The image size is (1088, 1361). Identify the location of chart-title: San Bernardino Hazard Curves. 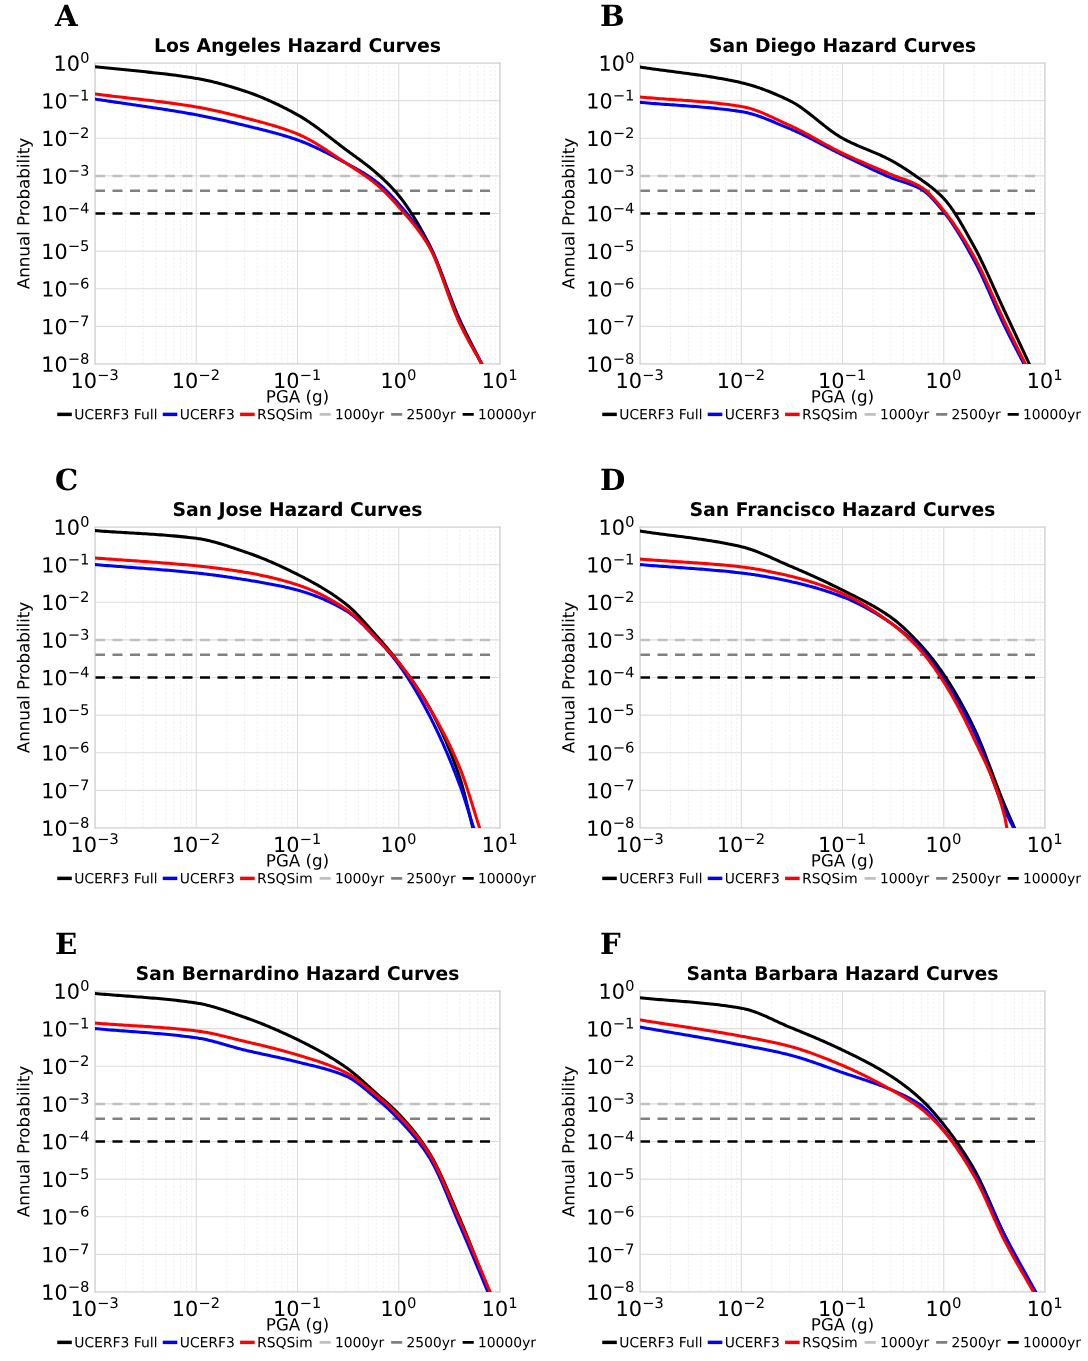
(298, 973).